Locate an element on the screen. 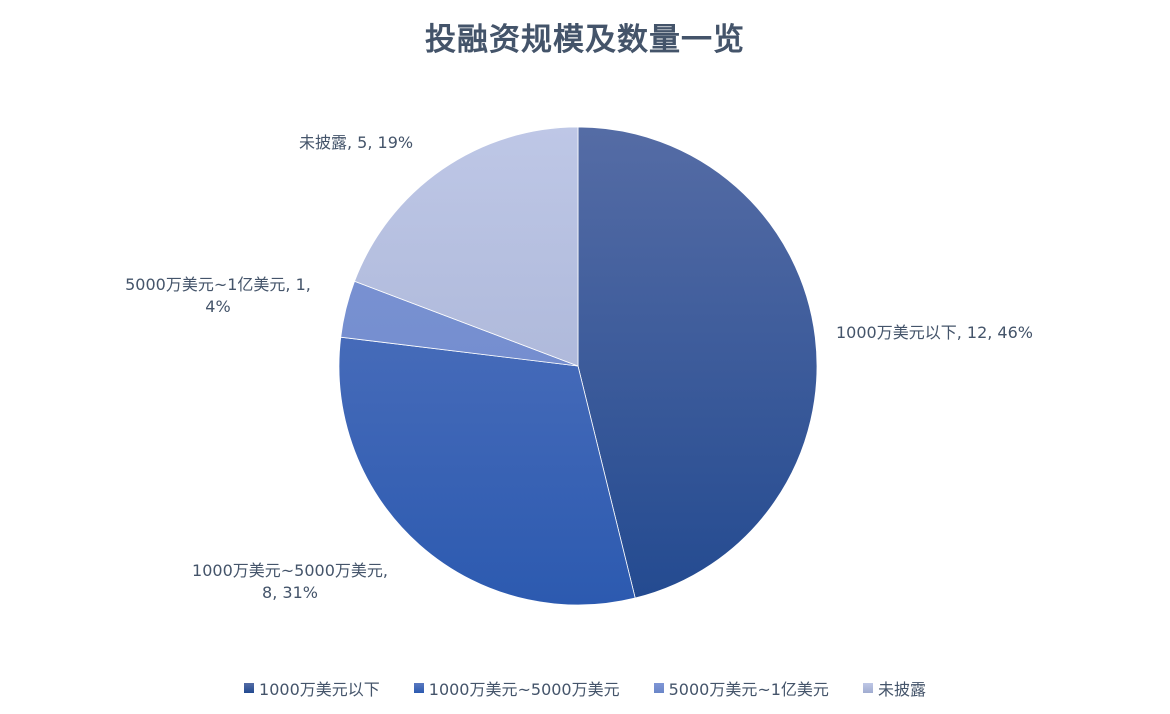 This screenshot has height=714, width=1170. data-label-3: 未披露, 5, 19% is located at coordinates (356, 142).